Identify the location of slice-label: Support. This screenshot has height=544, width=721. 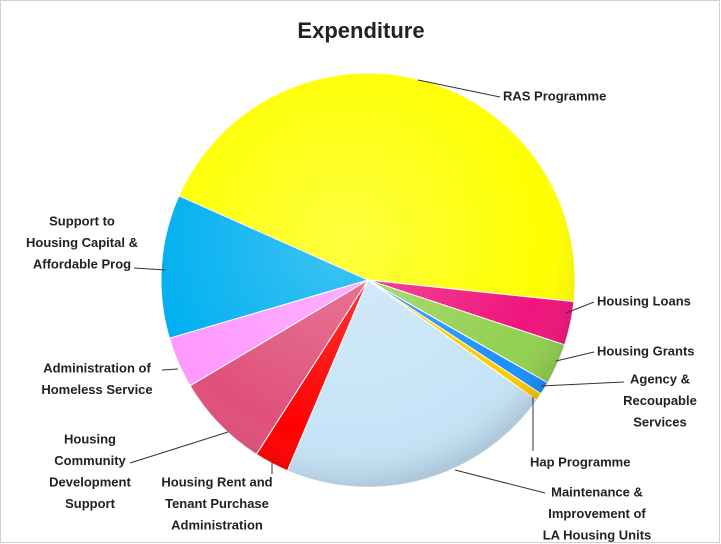
(90, 503).